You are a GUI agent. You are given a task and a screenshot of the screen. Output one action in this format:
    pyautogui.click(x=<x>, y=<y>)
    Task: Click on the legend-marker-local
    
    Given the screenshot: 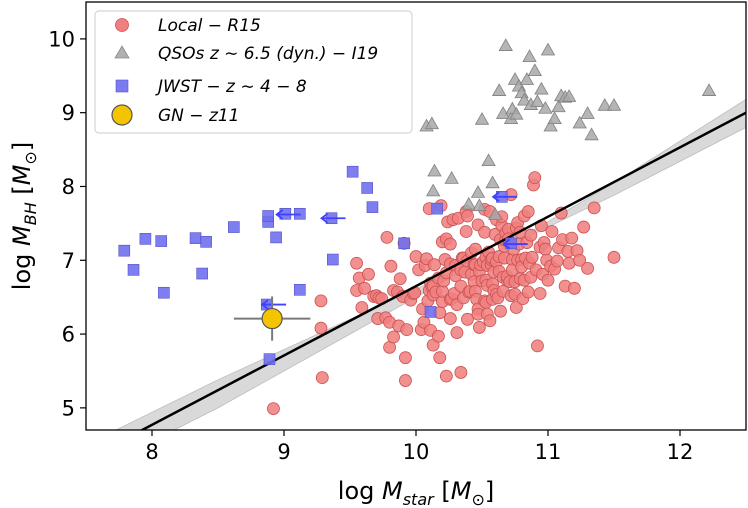 What is the action you would take?
    pyautogui.click(x=122, y=25)
    